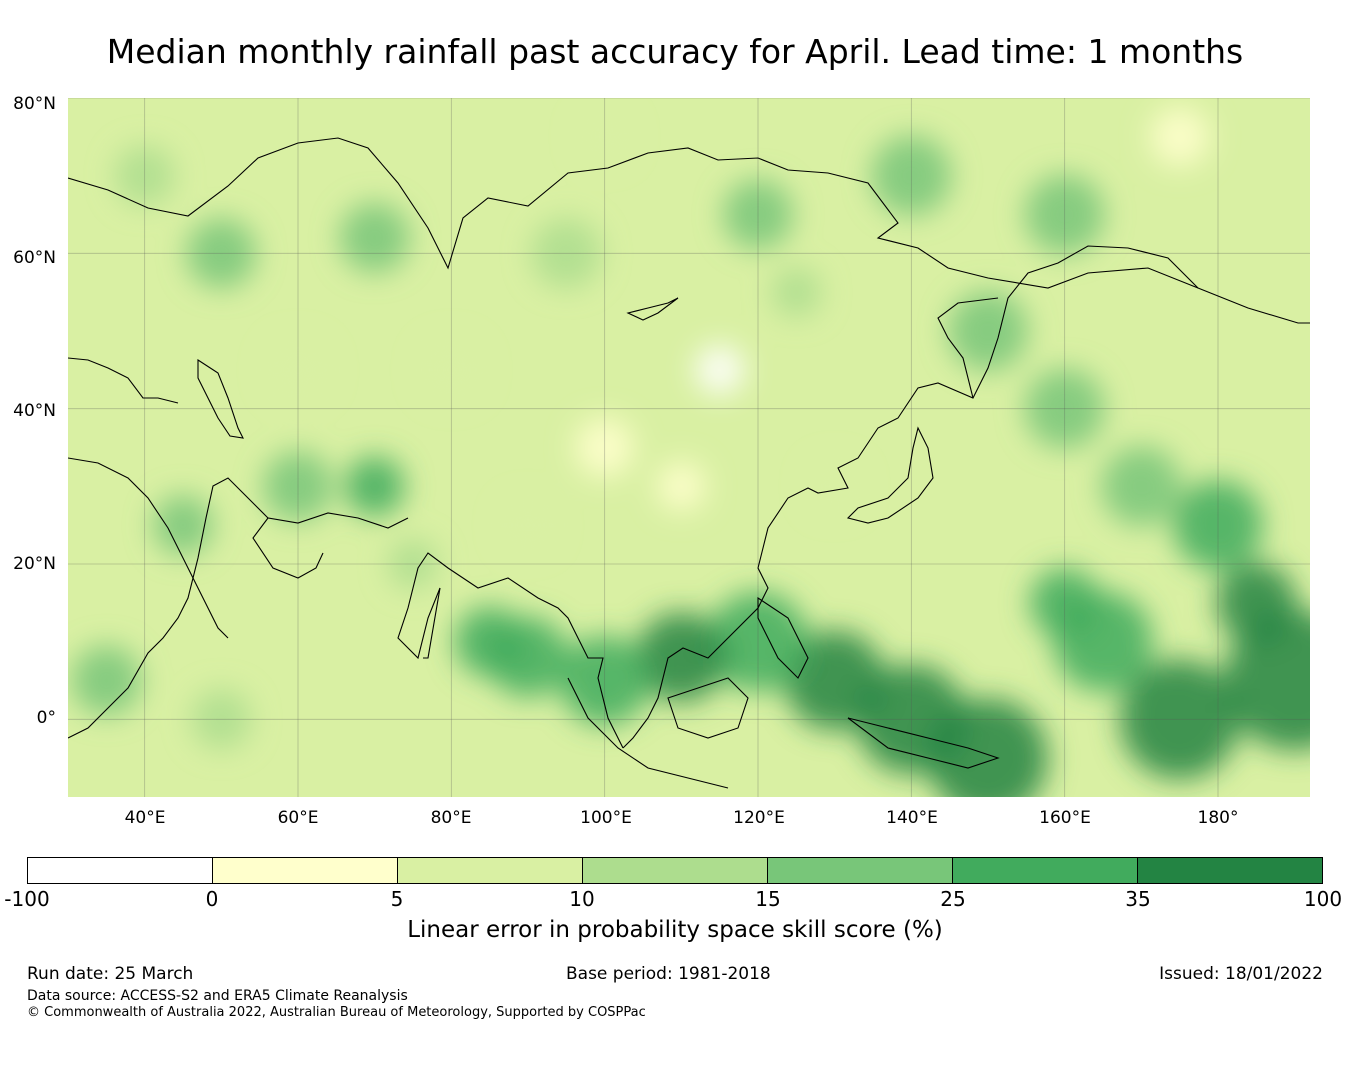 This screenshot has width=1350, height=1065. What do you see at coordinates (27, 899) in the screenshot?
I see `colorbar-tick: -100` at bounding box center [27, 899].